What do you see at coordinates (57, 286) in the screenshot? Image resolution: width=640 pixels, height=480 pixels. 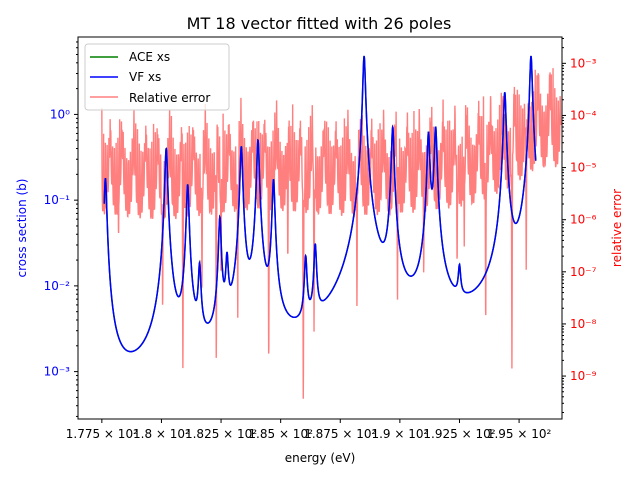 I see `left-y-tick-label: 10⁻²` at bounding box center [57, 286].